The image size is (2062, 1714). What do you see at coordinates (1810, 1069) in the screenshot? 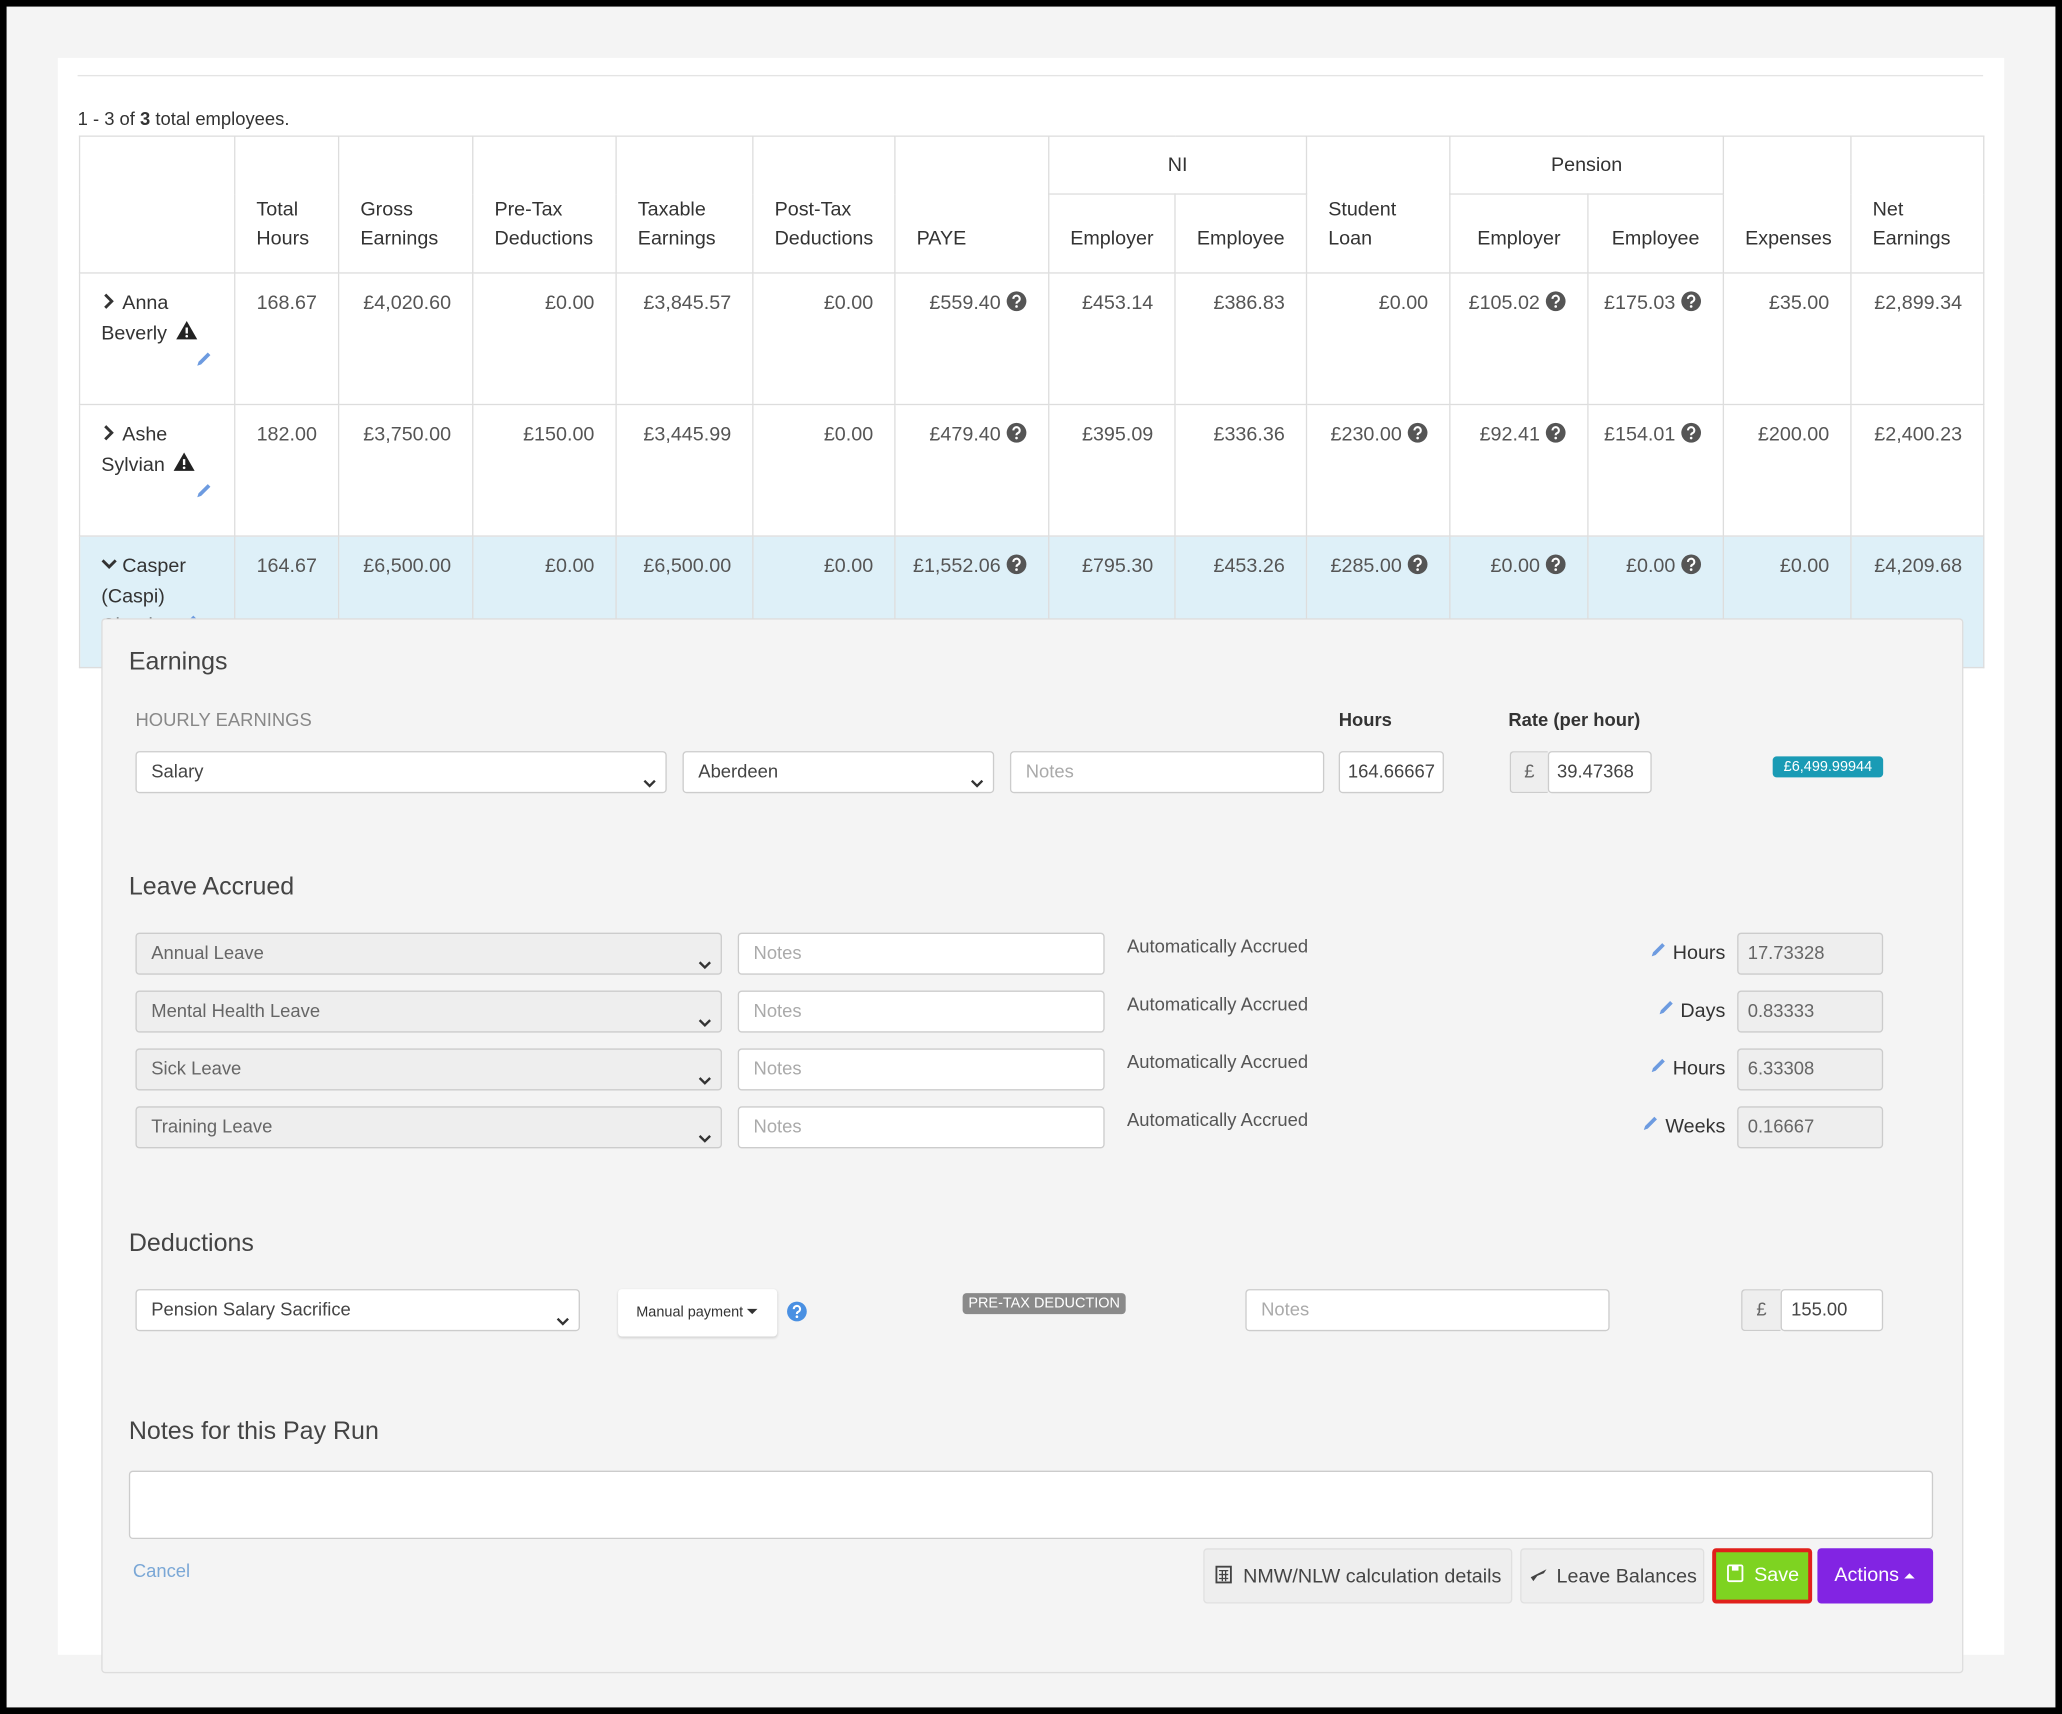
I see `leave-value-input: 6.33308` at bounding box center [1810, 1069].